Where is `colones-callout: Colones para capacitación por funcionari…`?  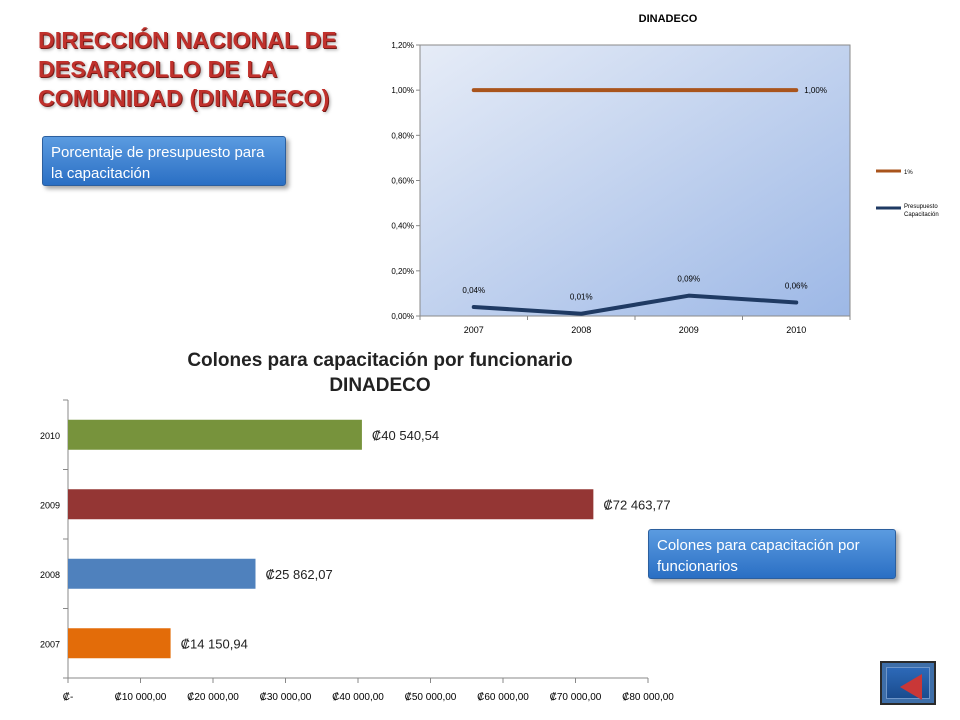
colones-callout: Colones para capacitación por funcionari… is located at coordinates (772, 554).